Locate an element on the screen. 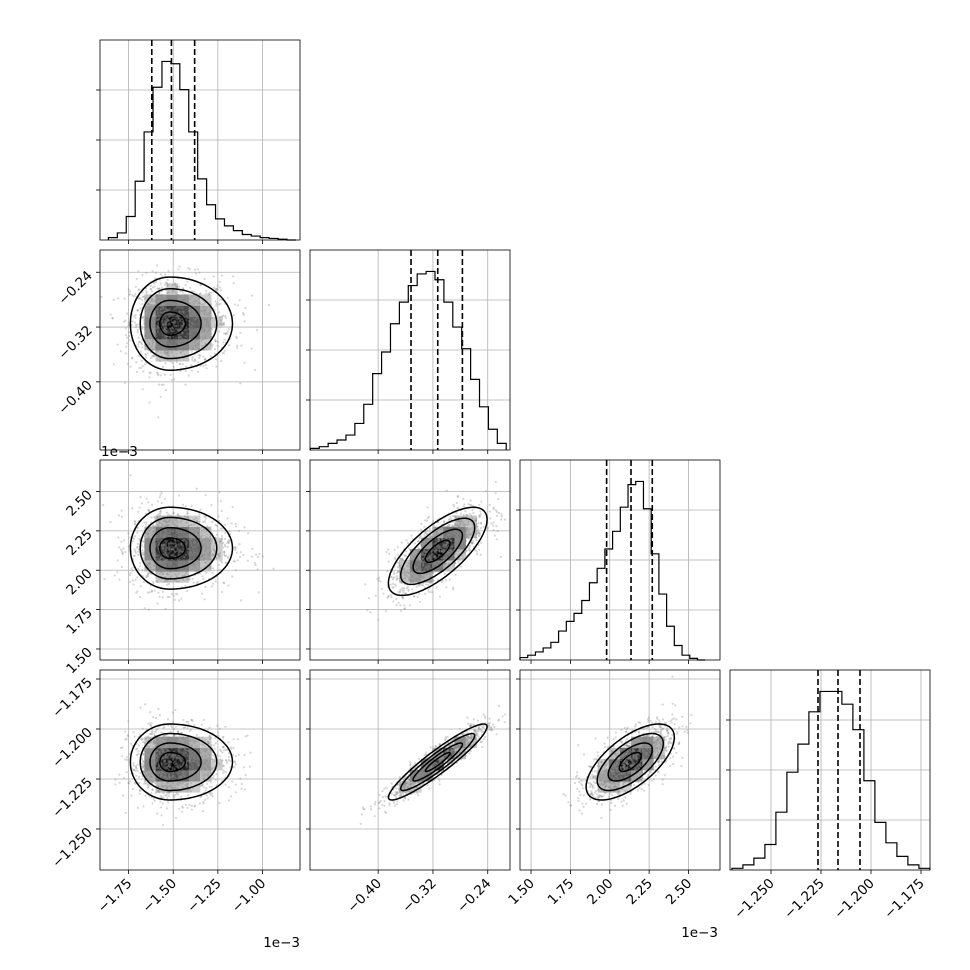  y-offset-label-row1: 1e−3 is located at coordinates (119, 452).